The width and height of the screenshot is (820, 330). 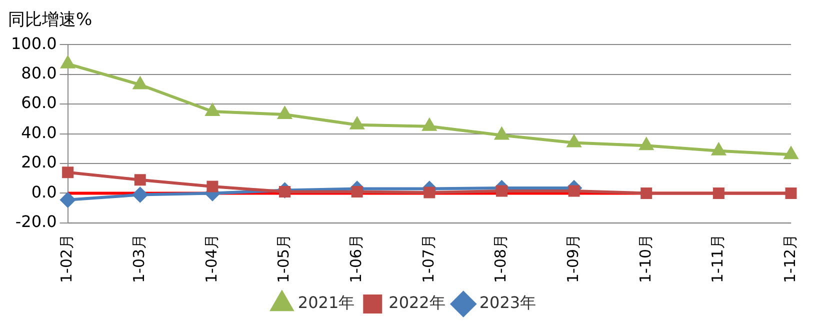 What do you see at coordinates (283, 259) in the screenshot?
I see `x-tick-label: 1-05月` at bounding box center [283, 259].